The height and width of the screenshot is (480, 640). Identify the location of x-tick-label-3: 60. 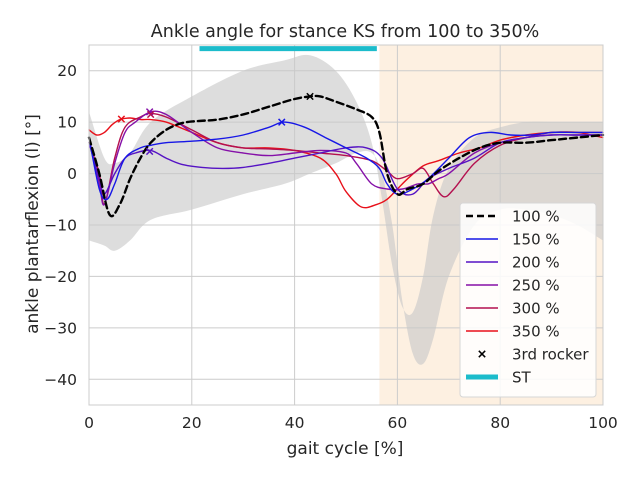
(398, 423).